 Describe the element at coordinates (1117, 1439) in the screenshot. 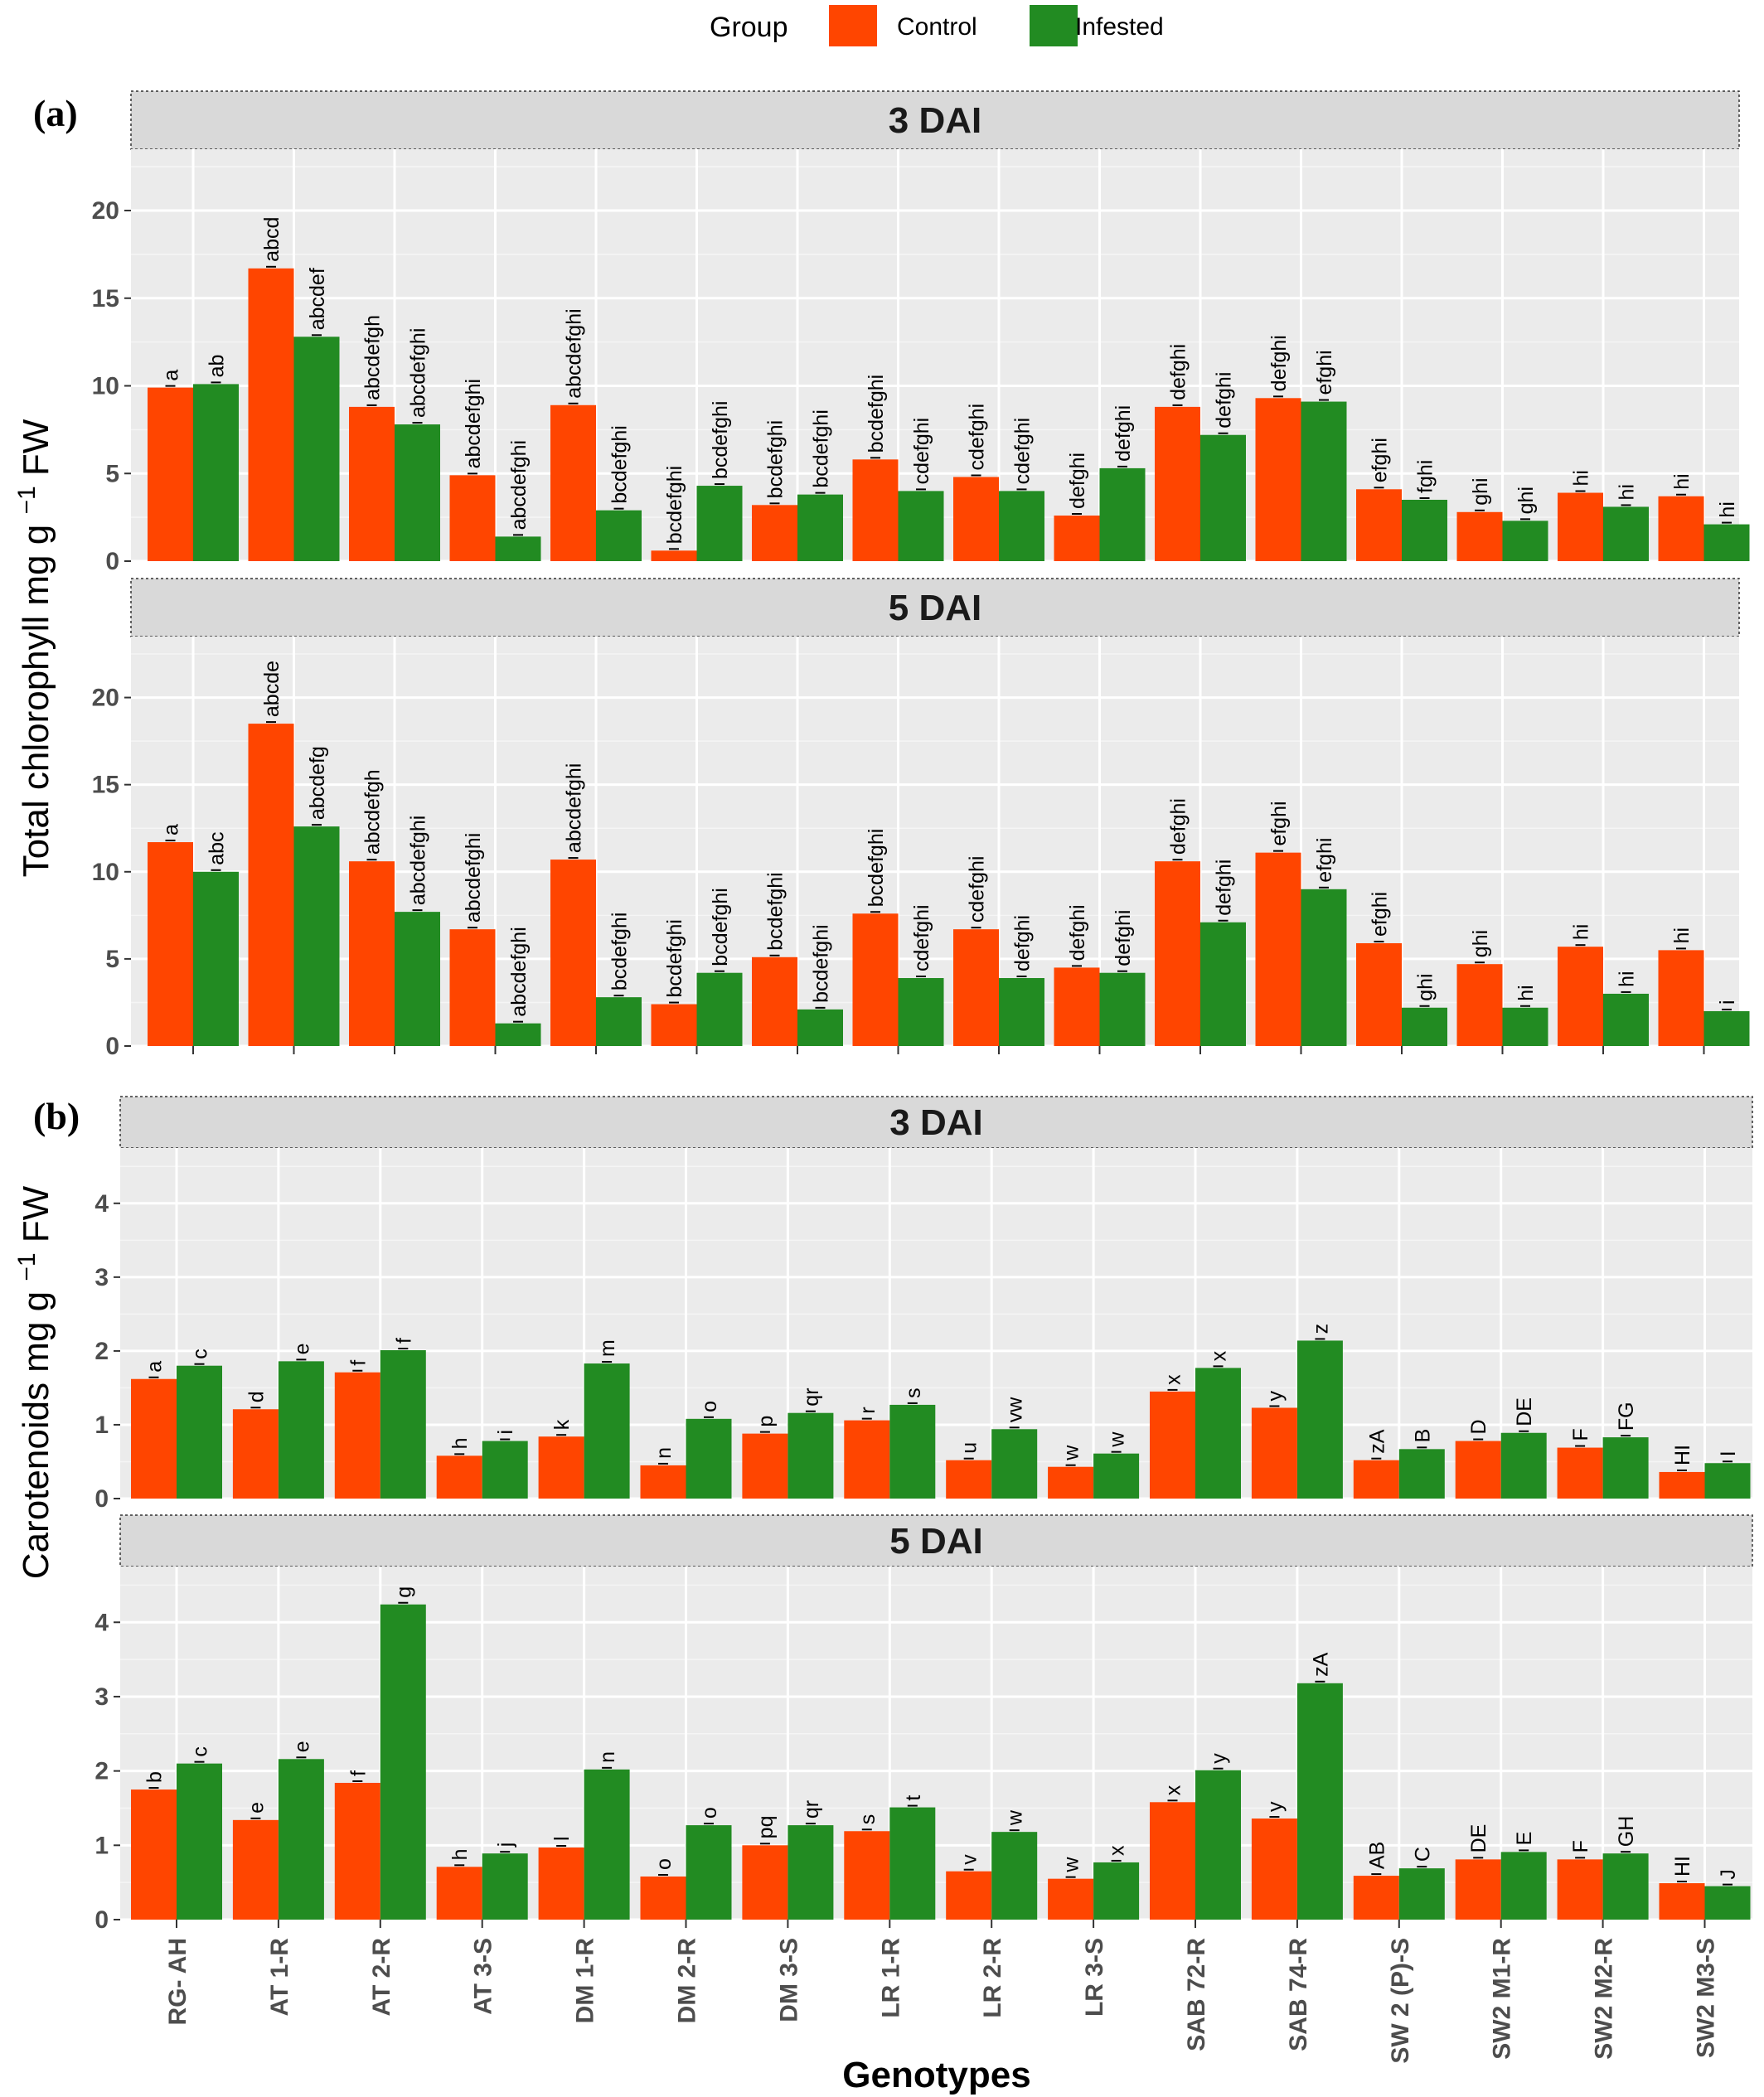

I see `significance-label: w` at that location.